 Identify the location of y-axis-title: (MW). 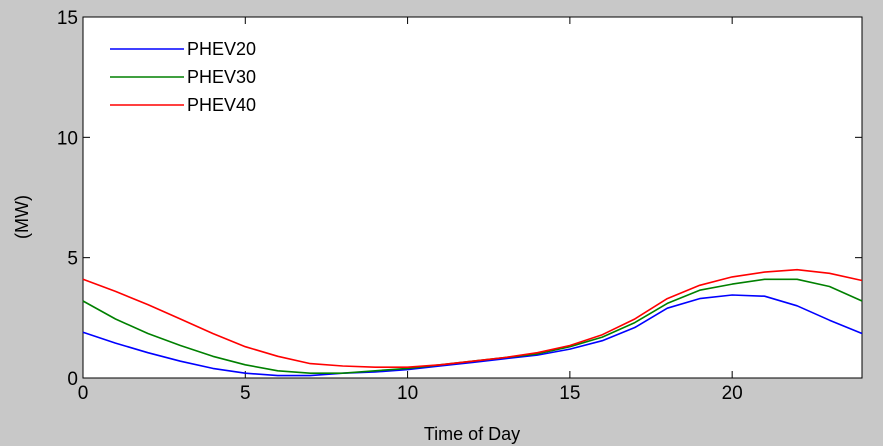
(22, 217).